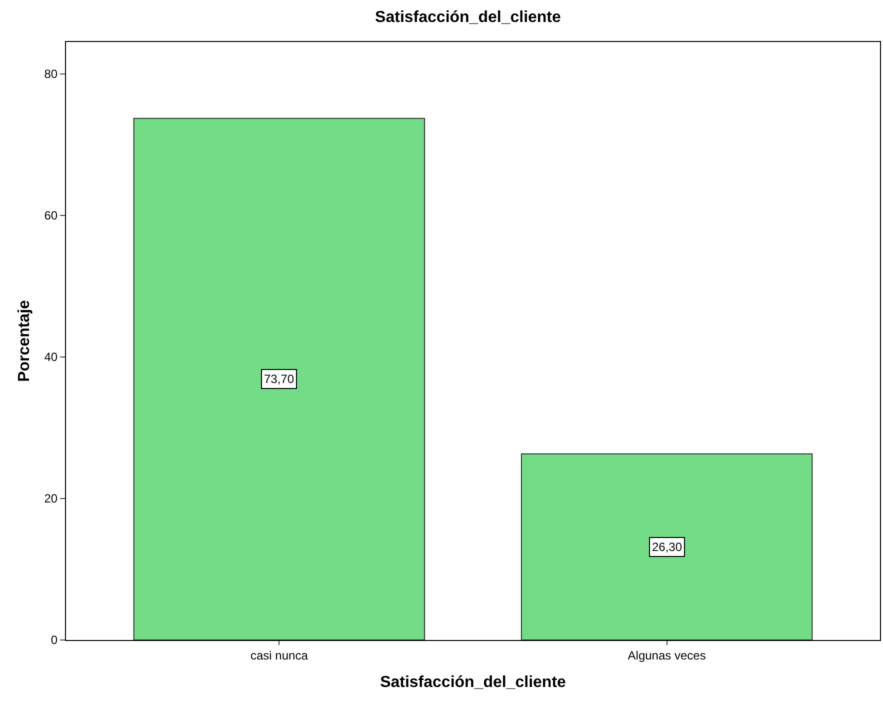  I want to click on x-axis-title: Satisfacción_del_cliente, so click(473, 683).